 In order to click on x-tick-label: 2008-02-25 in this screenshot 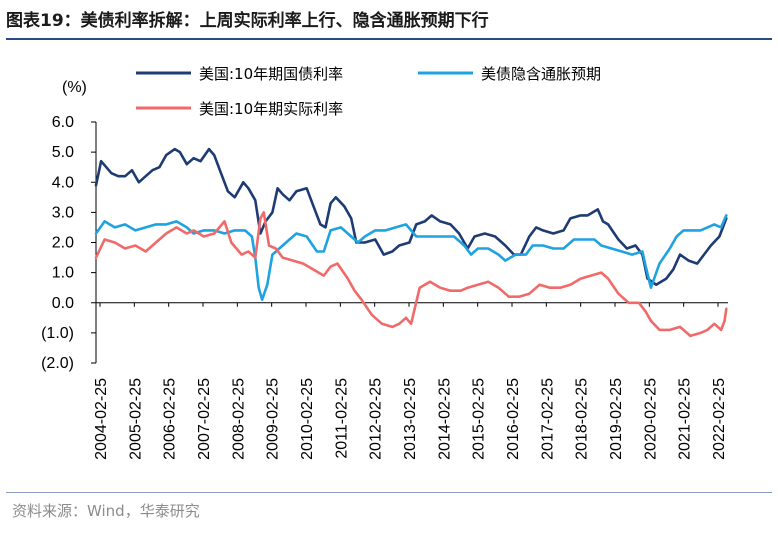, I will do `click(238, 419)`.